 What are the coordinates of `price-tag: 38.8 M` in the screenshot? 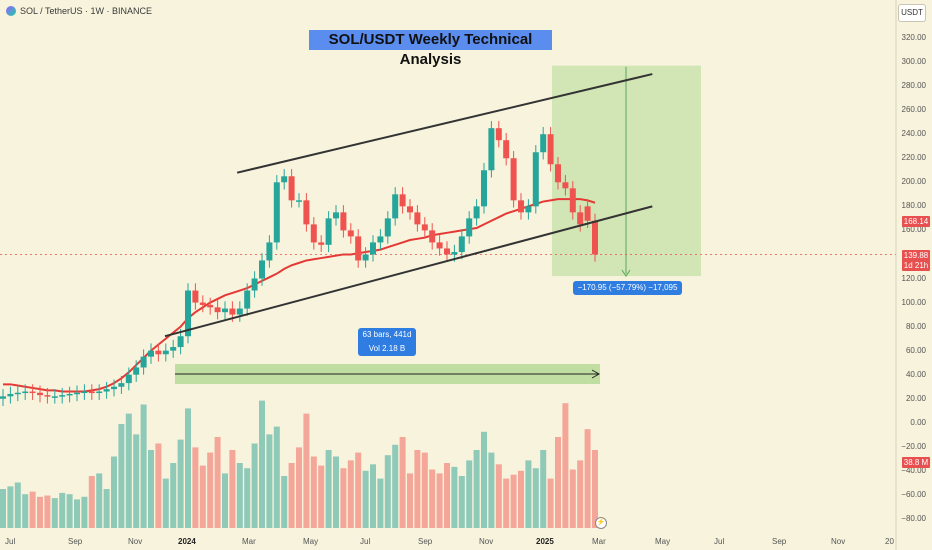 It's located at (916, 463).